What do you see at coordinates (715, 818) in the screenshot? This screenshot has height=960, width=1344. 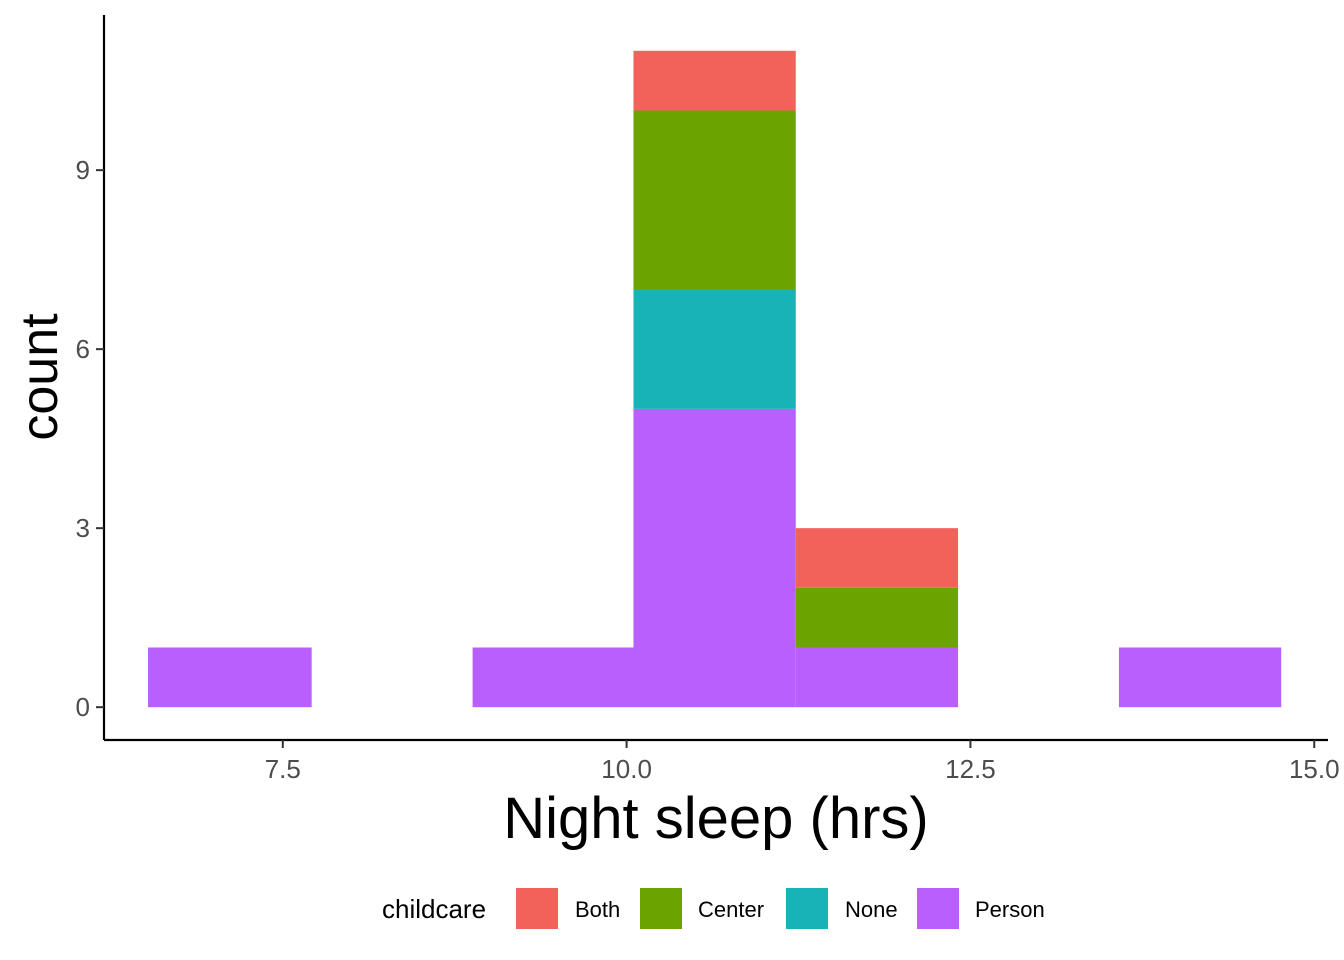 I see `x-axis-title: Night sleep (hrs)` at bounding box center [715, 818].